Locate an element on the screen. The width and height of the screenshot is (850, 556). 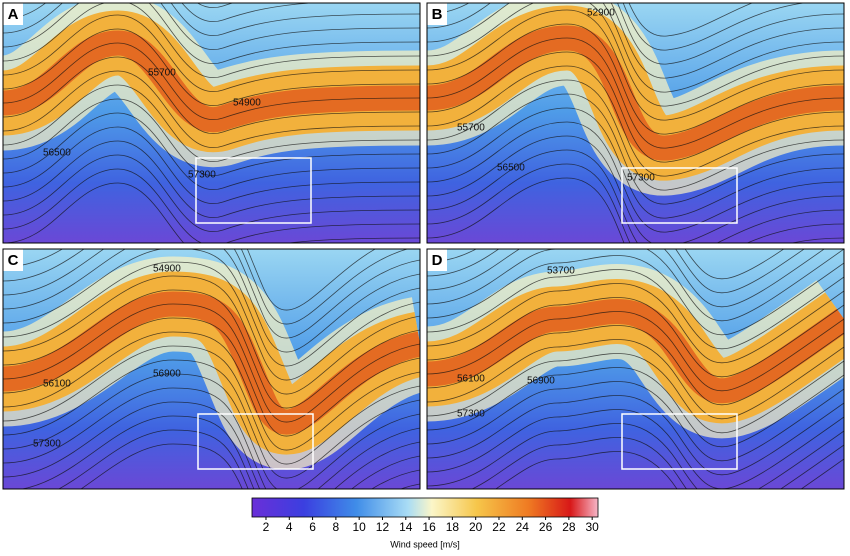
contour-label: 53700 is located at coordinates (561, 271).